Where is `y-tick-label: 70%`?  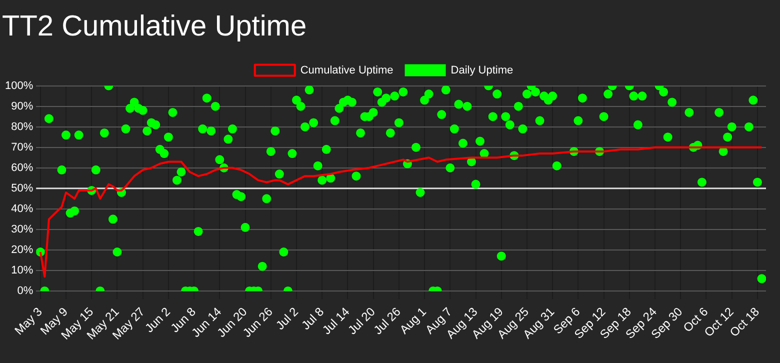 y-tick-label: 70% is located at coordinates (22, 147).